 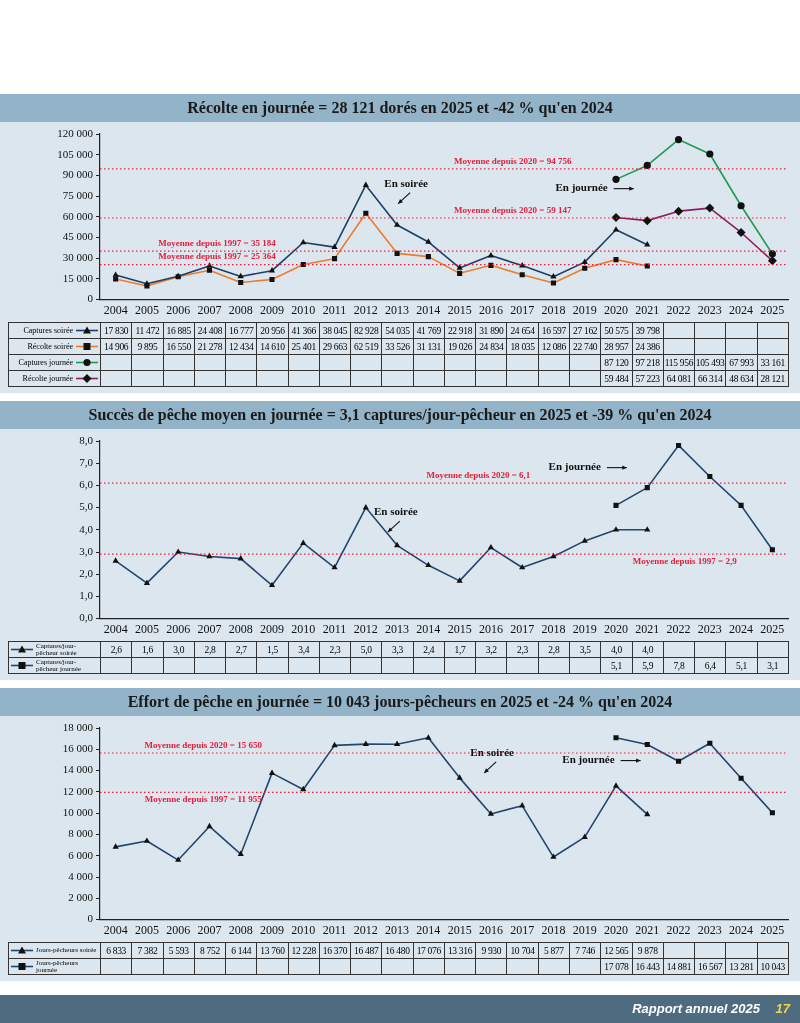 I want to click on data-label: 3,1, so click(x=773, y=665).